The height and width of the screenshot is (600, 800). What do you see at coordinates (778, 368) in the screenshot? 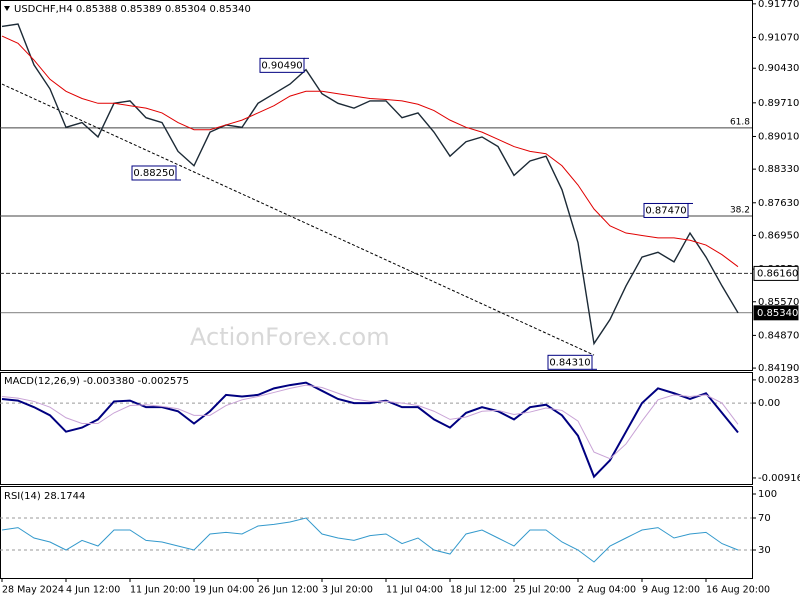
I see `y-tick-label: 0.84190` at bounding box center [778, 368].